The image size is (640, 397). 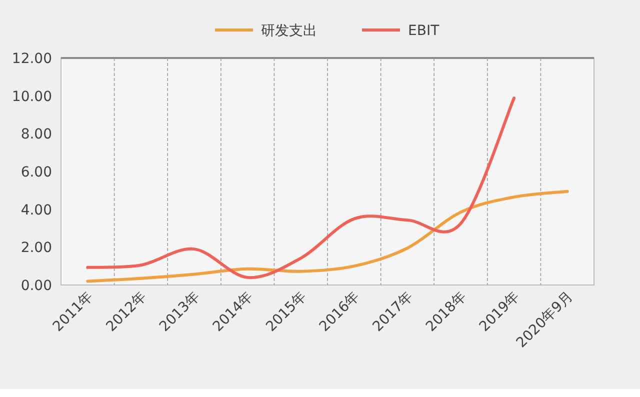 I want to click on legend-label: EBIT, so click(x=424, y=31).